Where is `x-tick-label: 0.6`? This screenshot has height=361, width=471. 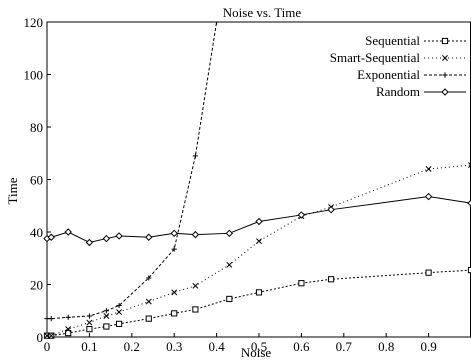 x-tick-label: 0.6 is located at coordinates (301, 346).